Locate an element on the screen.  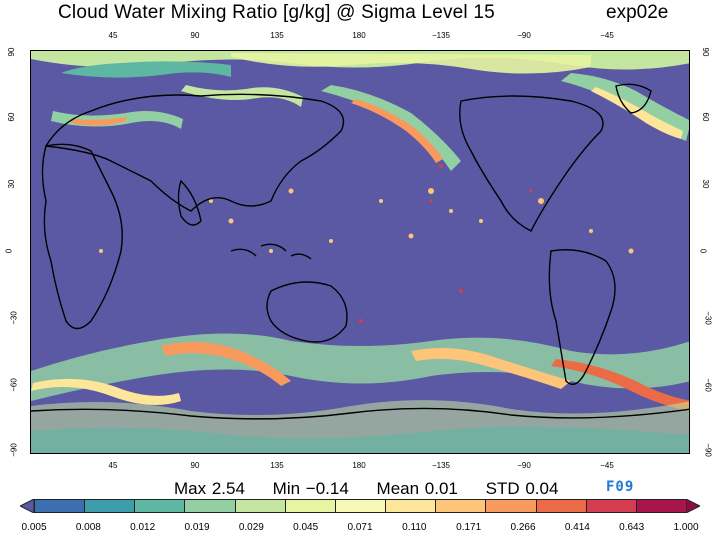
tropical-clouds is located at coordinates (366, 221).